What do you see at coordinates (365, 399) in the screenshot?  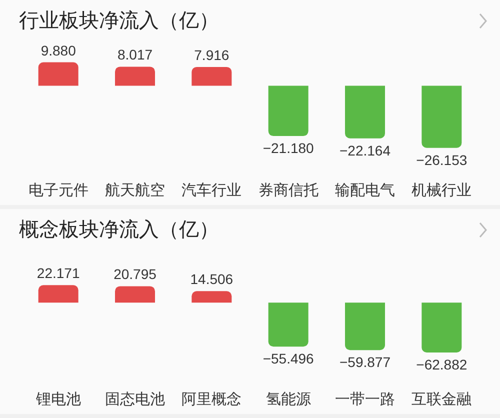 I see `x-tick-label: 一带一路` at bounding box center [365, 399].